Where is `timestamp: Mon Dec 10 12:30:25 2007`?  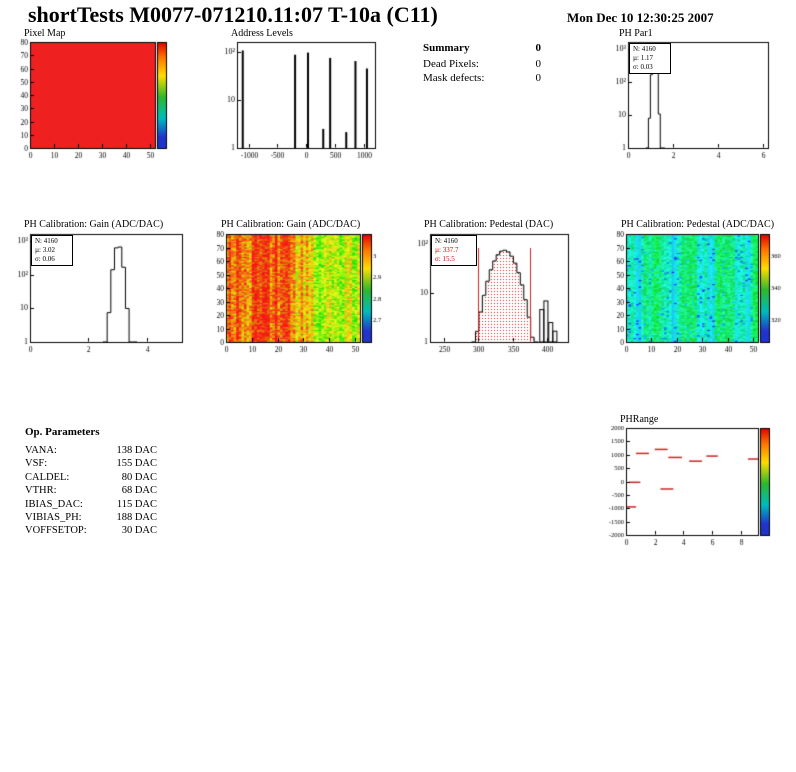
timestamp: Mon Dec 10 12:30:25 2007 is located at coordinates (640, 17).